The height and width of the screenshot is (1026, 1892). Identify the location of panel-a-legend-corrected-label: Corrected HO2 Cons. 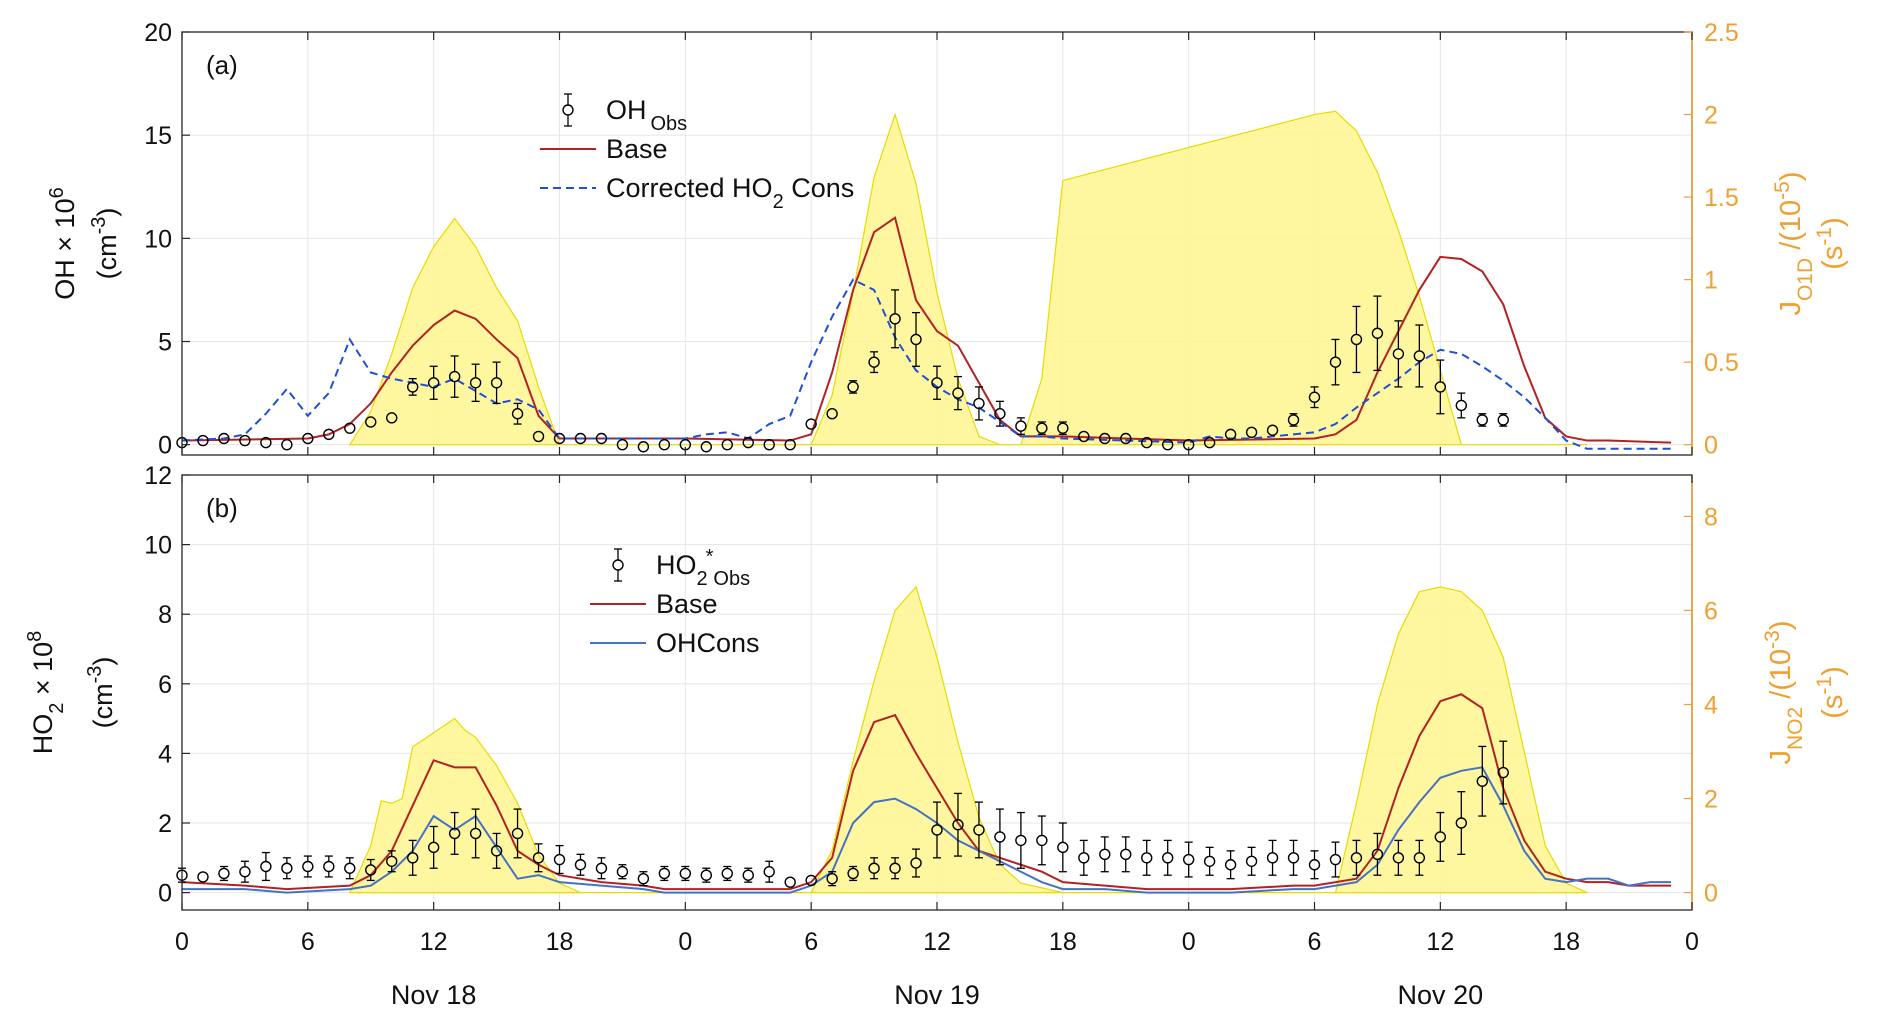
(730, 193).